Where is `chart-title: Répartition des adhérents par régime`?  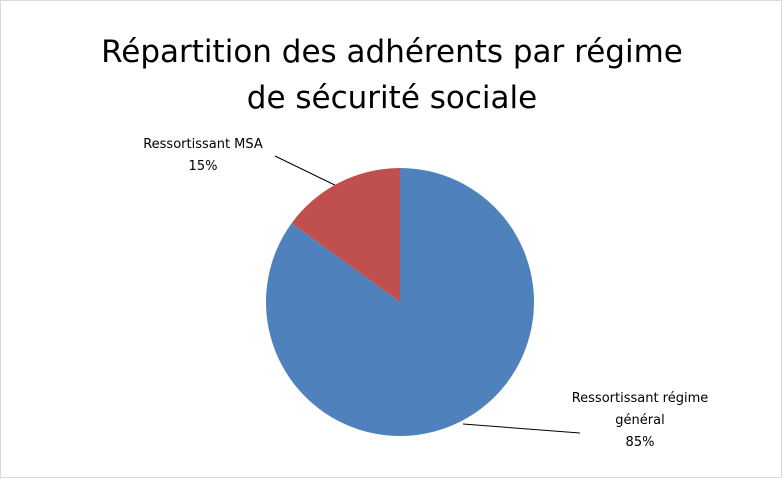 chart-title: Répartition des adhérents par régime is located at coordinates (392, 52).